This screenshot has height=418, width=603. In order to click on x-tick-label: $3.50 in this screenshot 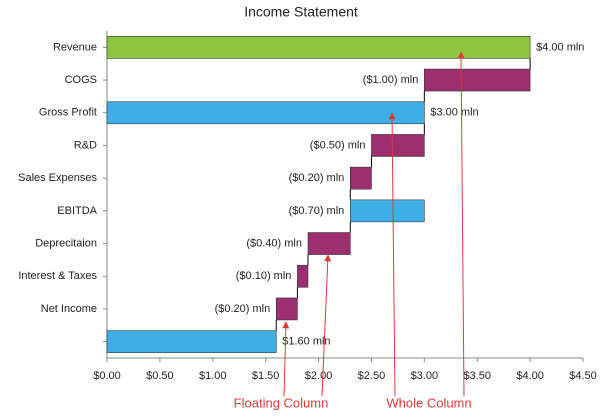, I will do `click(477, 376)`.